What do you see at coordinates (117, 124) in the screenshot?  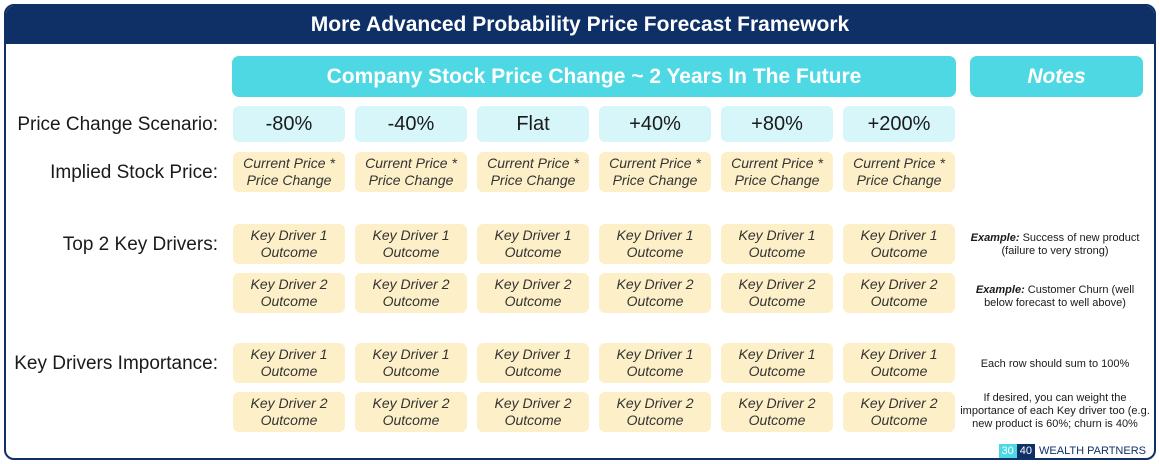 I see `label-price-change-scenario: Price Change Scenario:` at bounding box center [117, 124].